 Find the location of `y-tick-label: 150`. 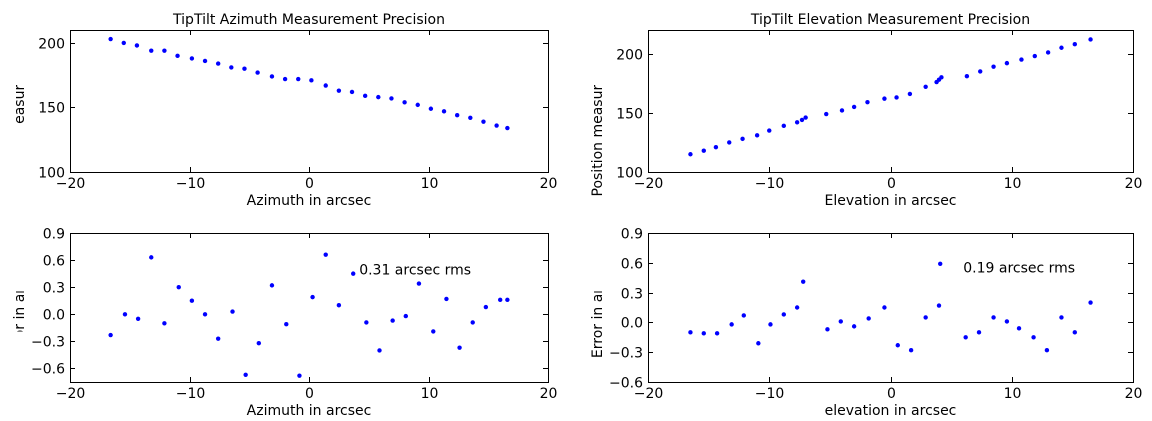

y-tick-label: 150 is located at coordinates (51, 109).